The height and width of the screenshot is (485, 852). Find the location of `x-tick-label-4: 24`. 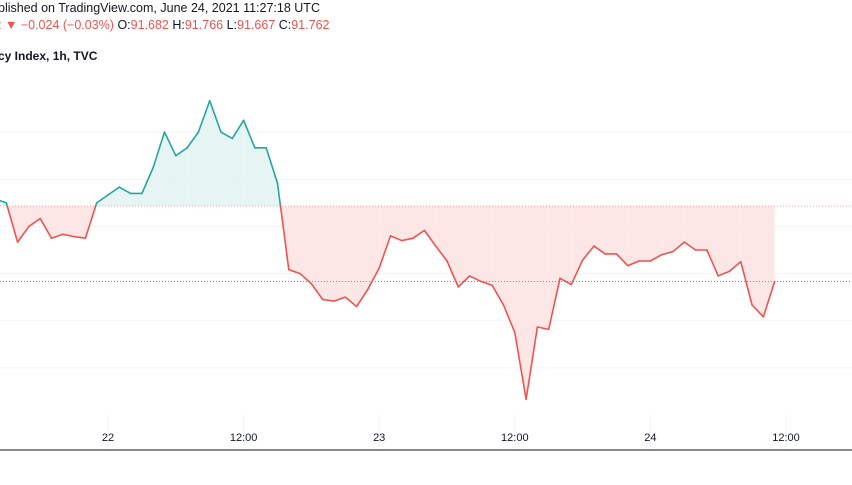

x-tick-label-4: 24 is located at coordinates (650, 438).